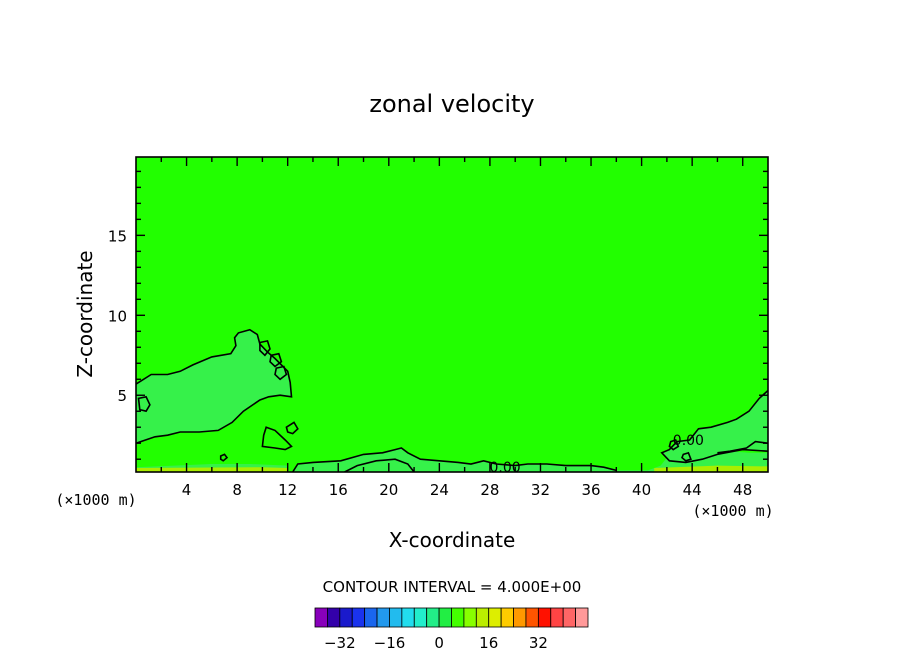 Image resolution: width=904 pixels, height=654 pixels. What do you see at coordinates (538, 643) in the screenshot?
I see `colorbar-tick-label: 32` at bounding box center [538, 643].